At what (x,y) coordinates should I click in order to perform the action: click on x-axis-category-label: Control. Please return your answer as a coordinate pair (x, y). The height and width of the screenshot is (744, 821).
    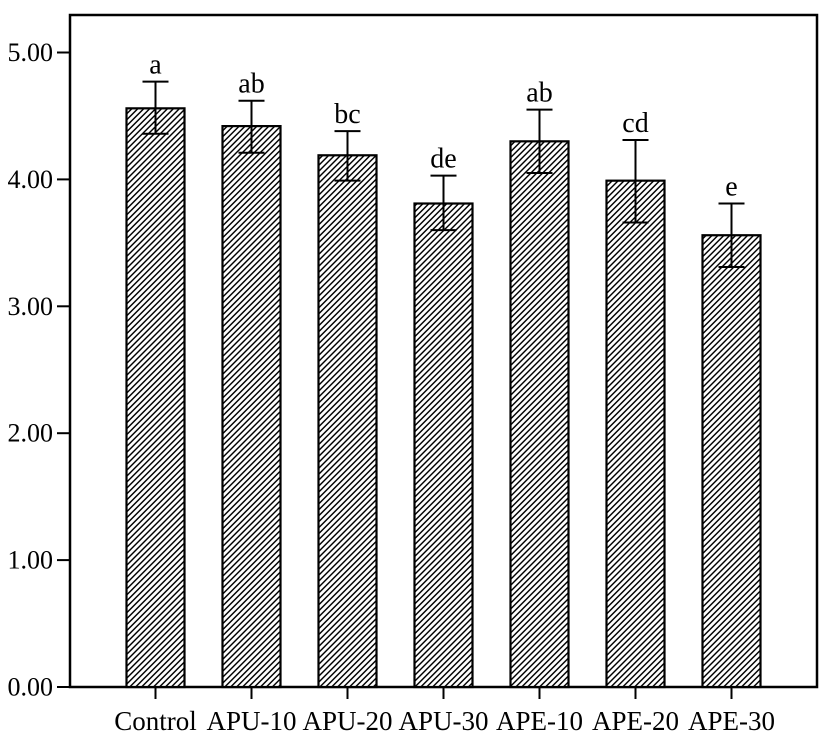
    Looking at the image, I should click on (155, 721).